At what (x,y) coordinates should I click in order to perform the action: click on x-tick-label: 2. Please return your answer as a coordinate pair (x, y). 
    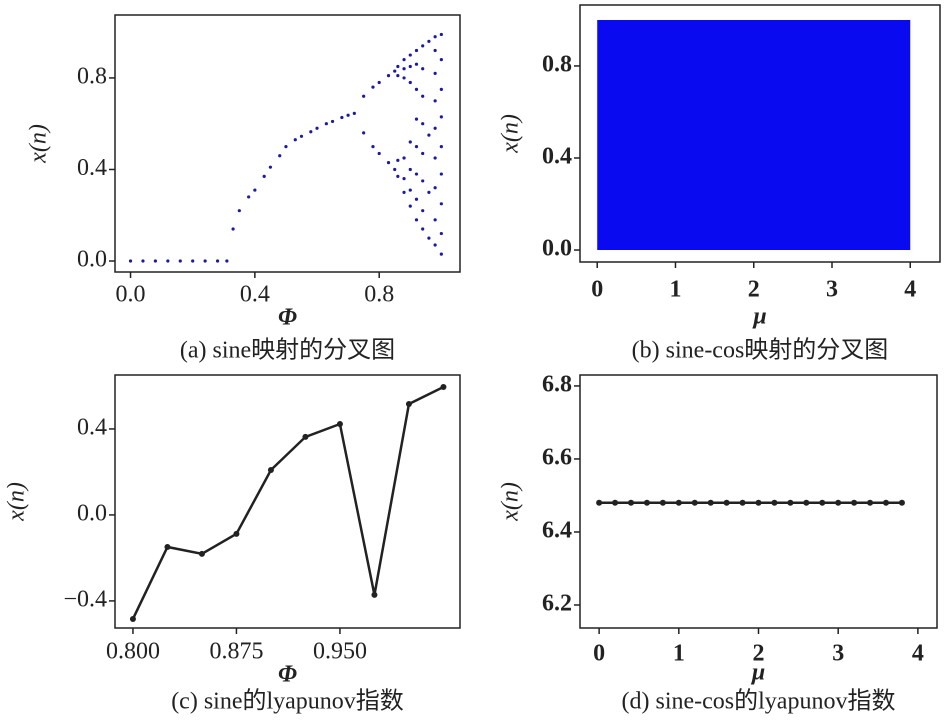
    Looking at the image, I should click on (754, 290).